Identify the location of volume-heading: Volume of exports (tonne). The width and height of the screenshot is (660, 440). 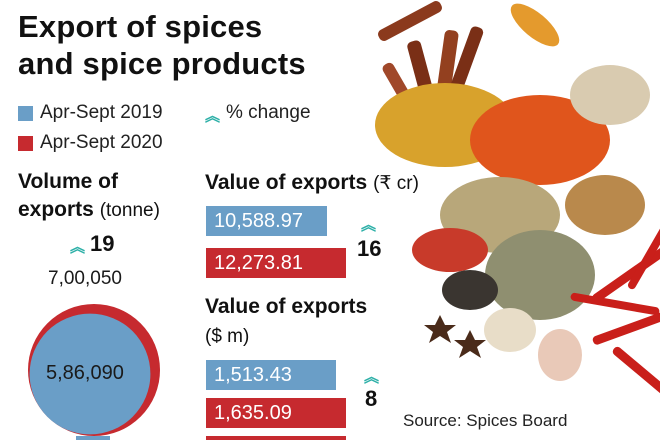
(89, 196).